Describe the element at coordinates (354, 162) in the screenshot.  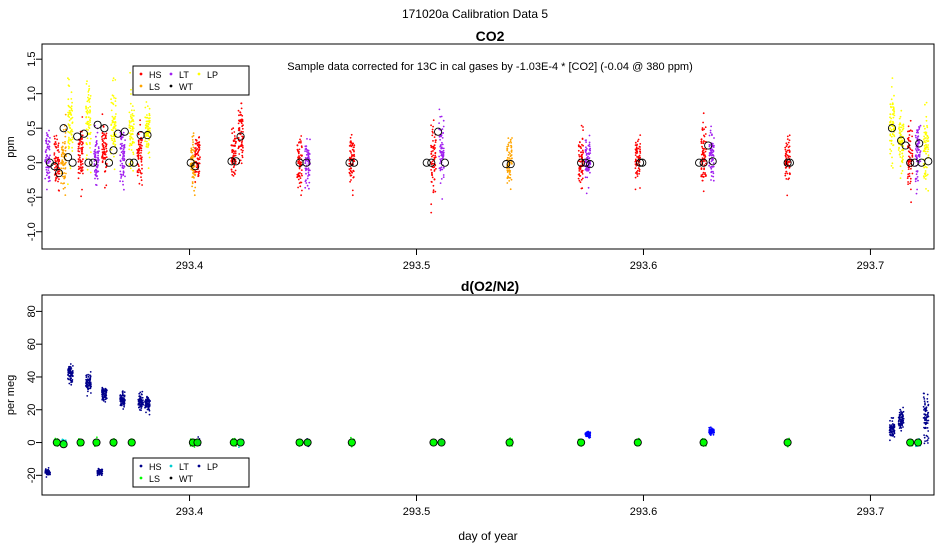
I see `co2-mean-marker` at that location.